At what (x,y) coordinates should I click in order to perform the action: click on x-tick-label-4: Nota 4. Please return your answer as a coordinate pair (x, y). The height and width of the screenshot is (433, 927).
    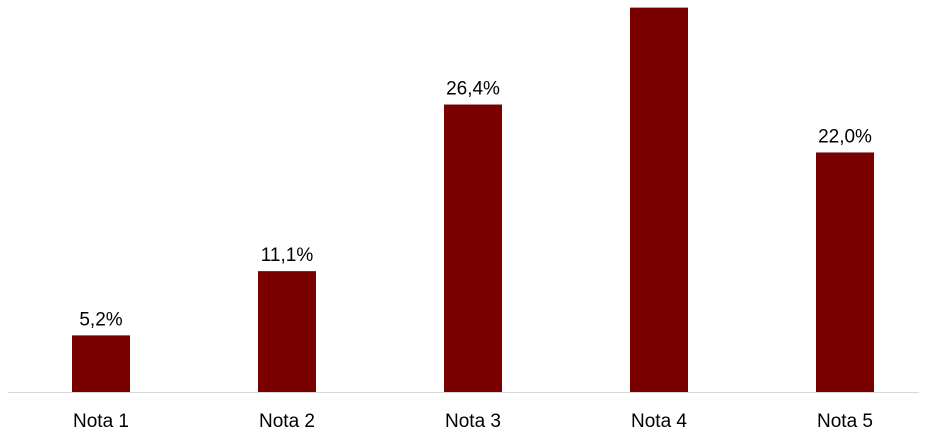
    Looking at the image, I should click on (659, 421).